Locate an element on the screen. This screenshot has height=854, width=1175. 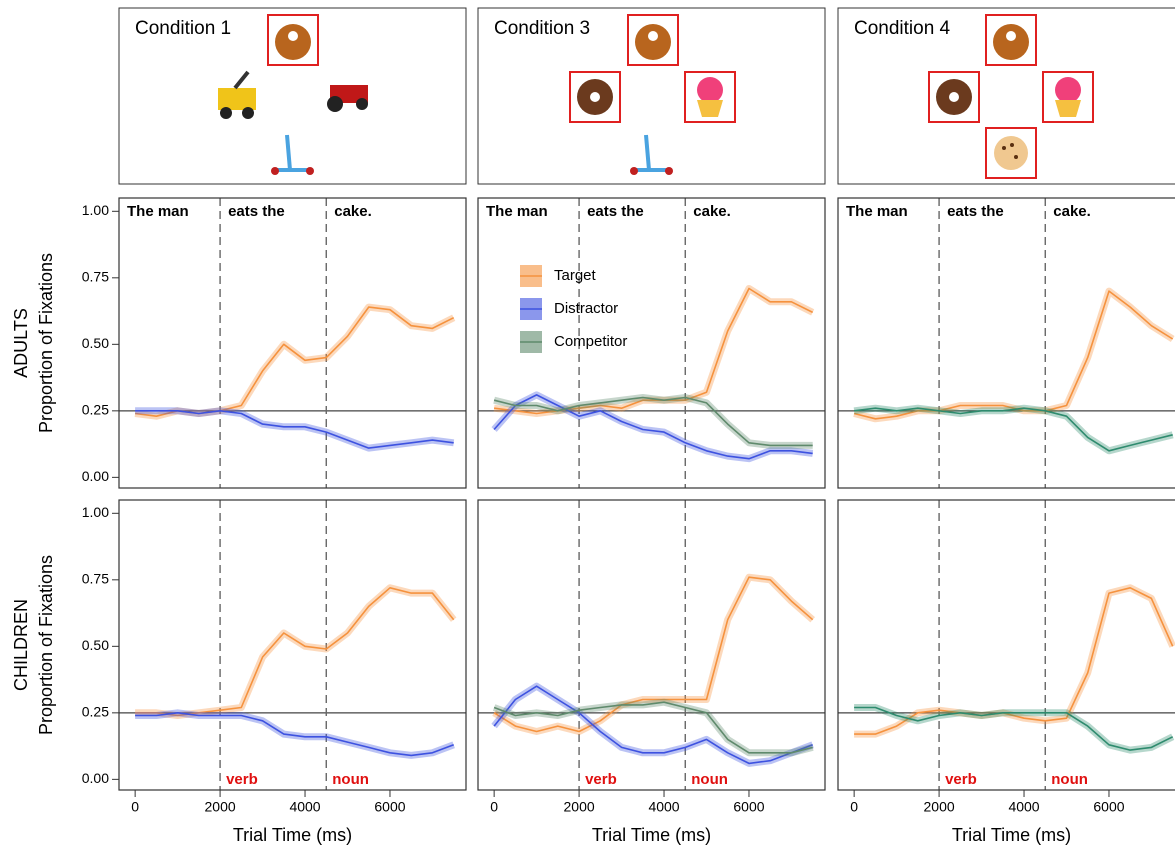
excavator-arm is located at coordinates (241, 80).